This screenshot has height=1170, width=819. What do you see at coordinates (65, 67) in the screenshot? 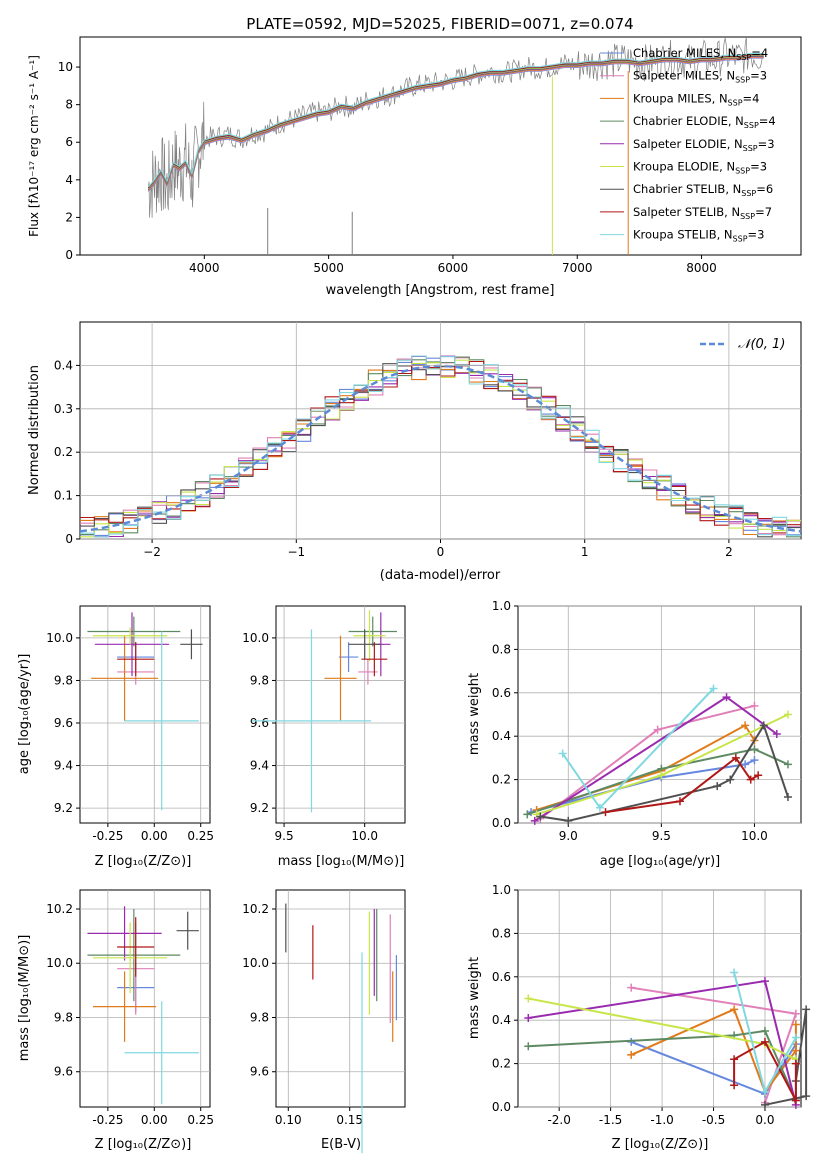
I see `y-tick-label: 10` at bounding box center [65, 67].